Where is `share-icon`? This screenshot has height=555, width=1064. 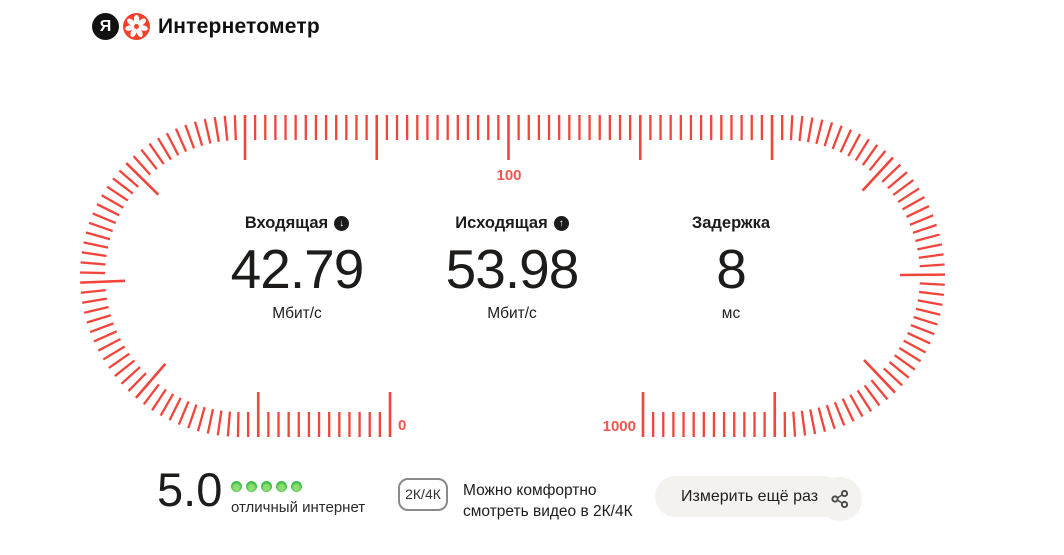
share-icon is located at coordinates (840, 499).